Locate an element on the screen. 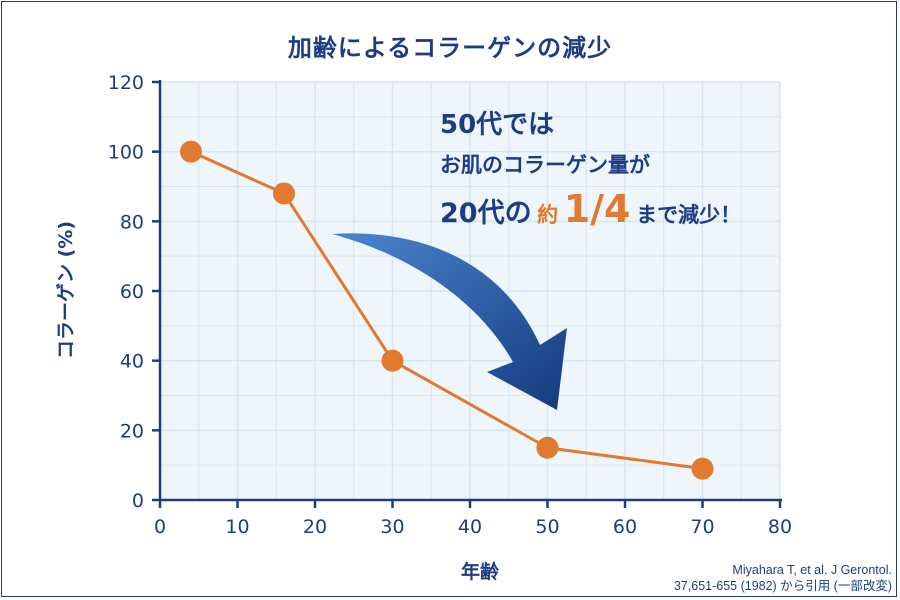 This screenshot has width=900, height=600. y-axis-label: コラーゲン (%) is located at coordinates (66, 290).